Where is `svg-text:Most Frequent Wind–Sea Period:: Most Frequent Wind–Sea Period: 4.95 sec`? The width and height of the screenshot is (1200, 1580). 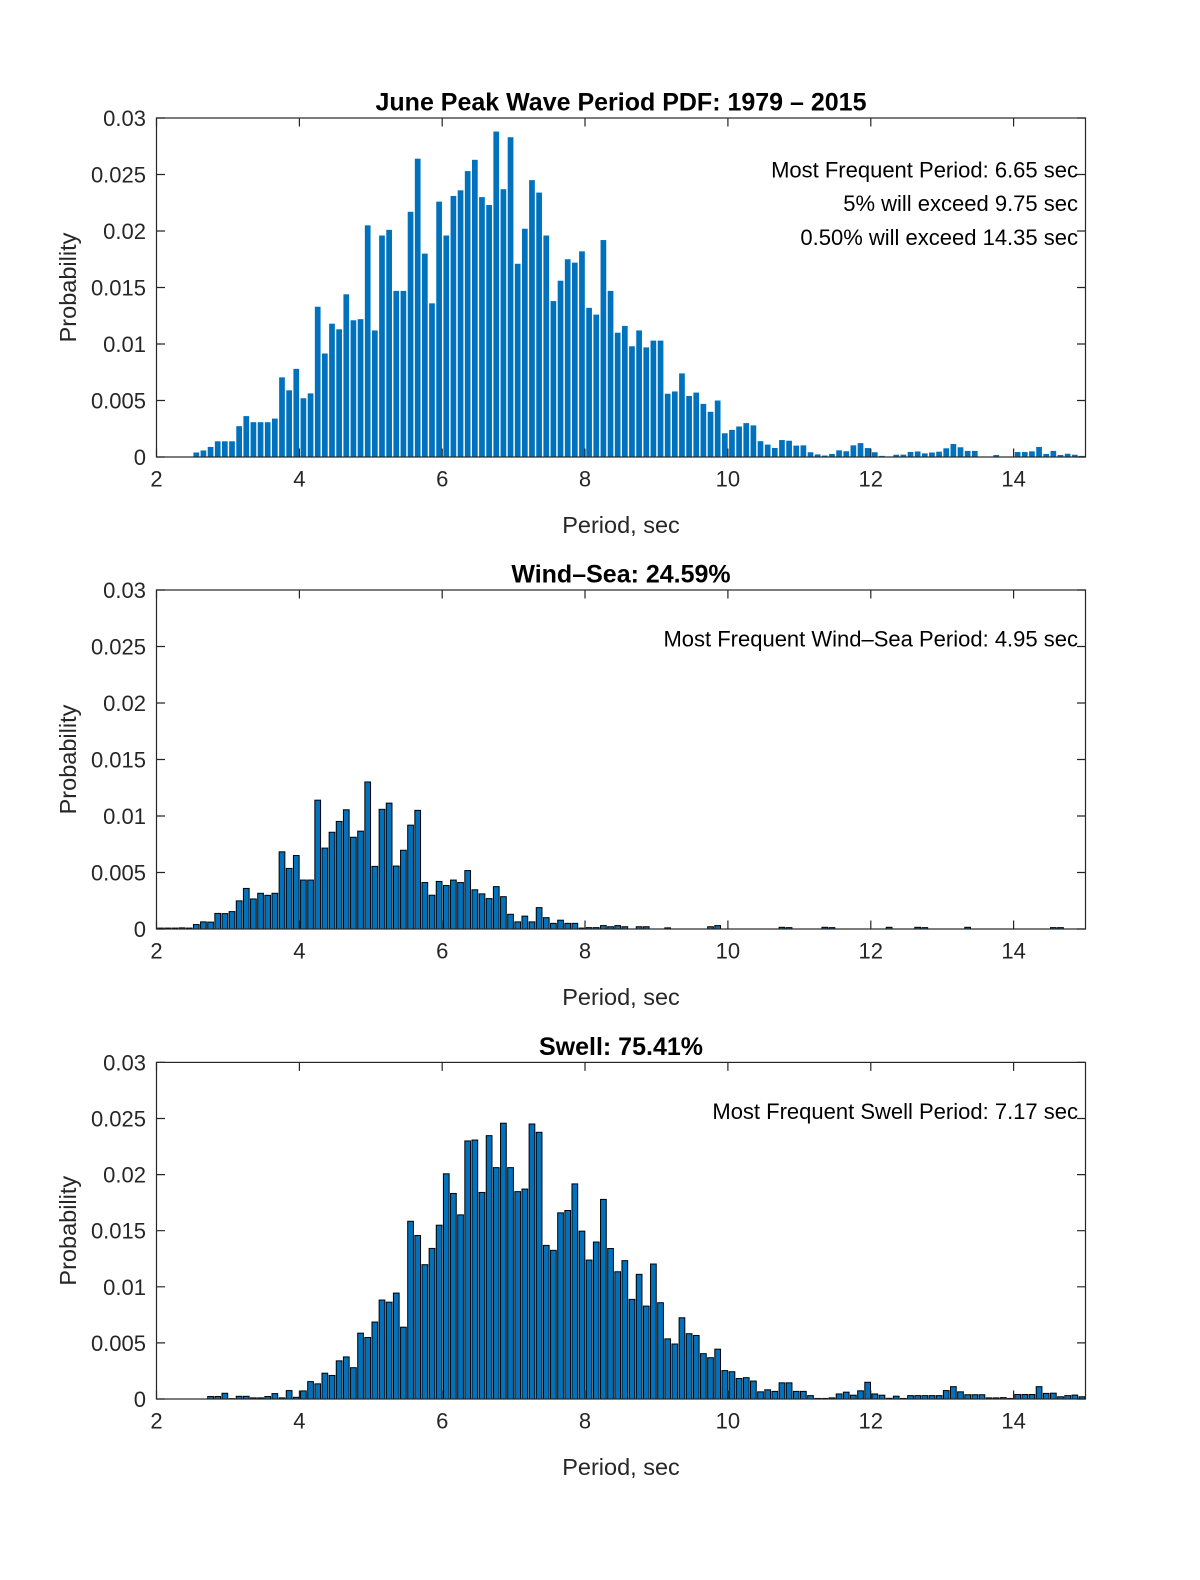
svg-text:Most Frequent Wind–Sea Period:: Most Frequent Wind–Sea Period: 4.95 sec is located at coordinates (870, 639).